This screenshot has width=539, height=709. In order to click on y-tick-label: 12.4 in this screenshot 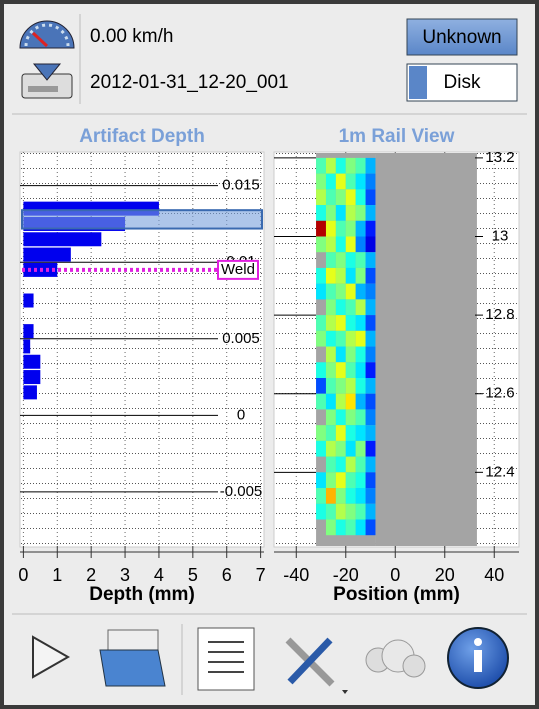, I will do `click(499, 471)`.